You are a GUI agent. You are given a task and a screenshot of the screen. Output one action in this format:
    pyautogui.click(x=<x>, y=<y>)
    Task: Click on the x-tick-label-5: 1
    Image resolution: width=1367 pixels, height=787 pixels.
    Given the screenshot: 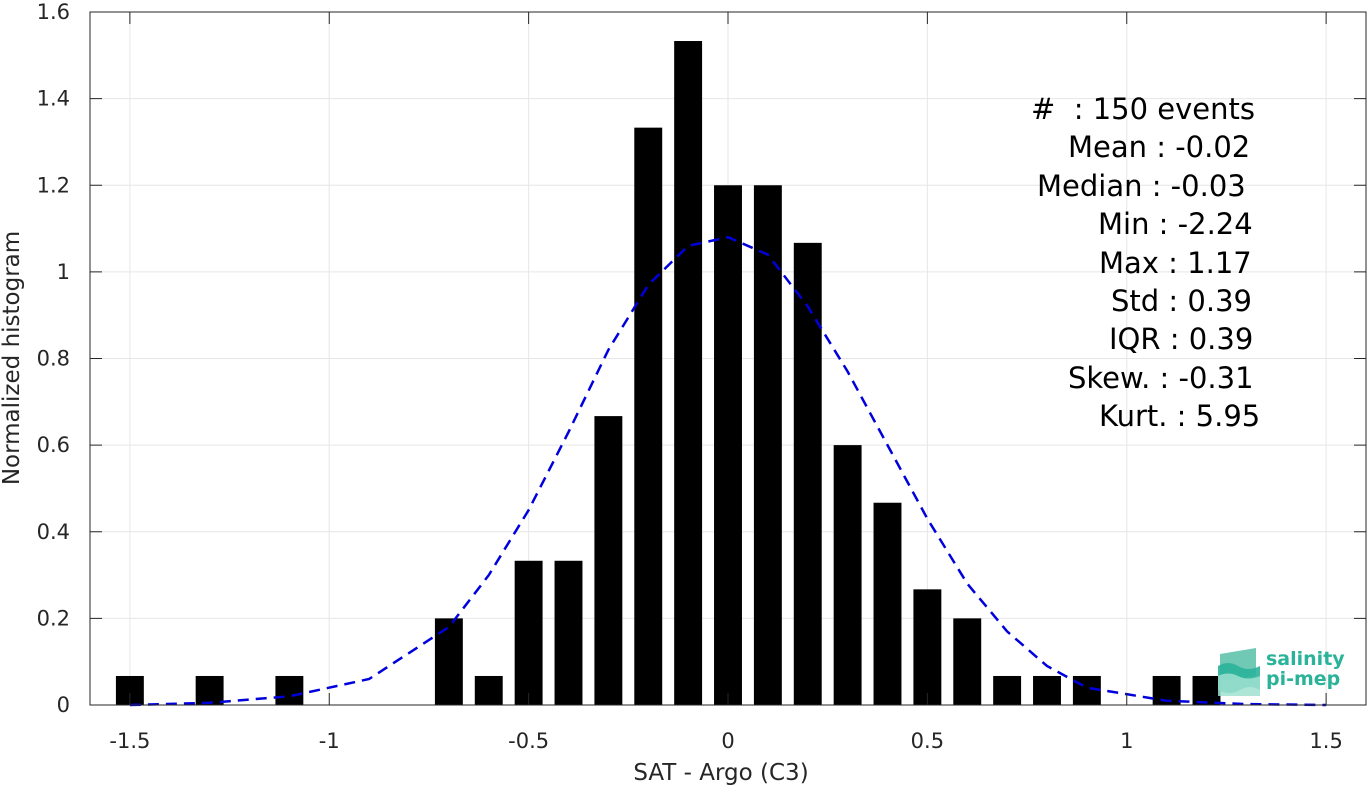 What is the action you would take?
    pyautogui.click(x=1126, y=741)
    